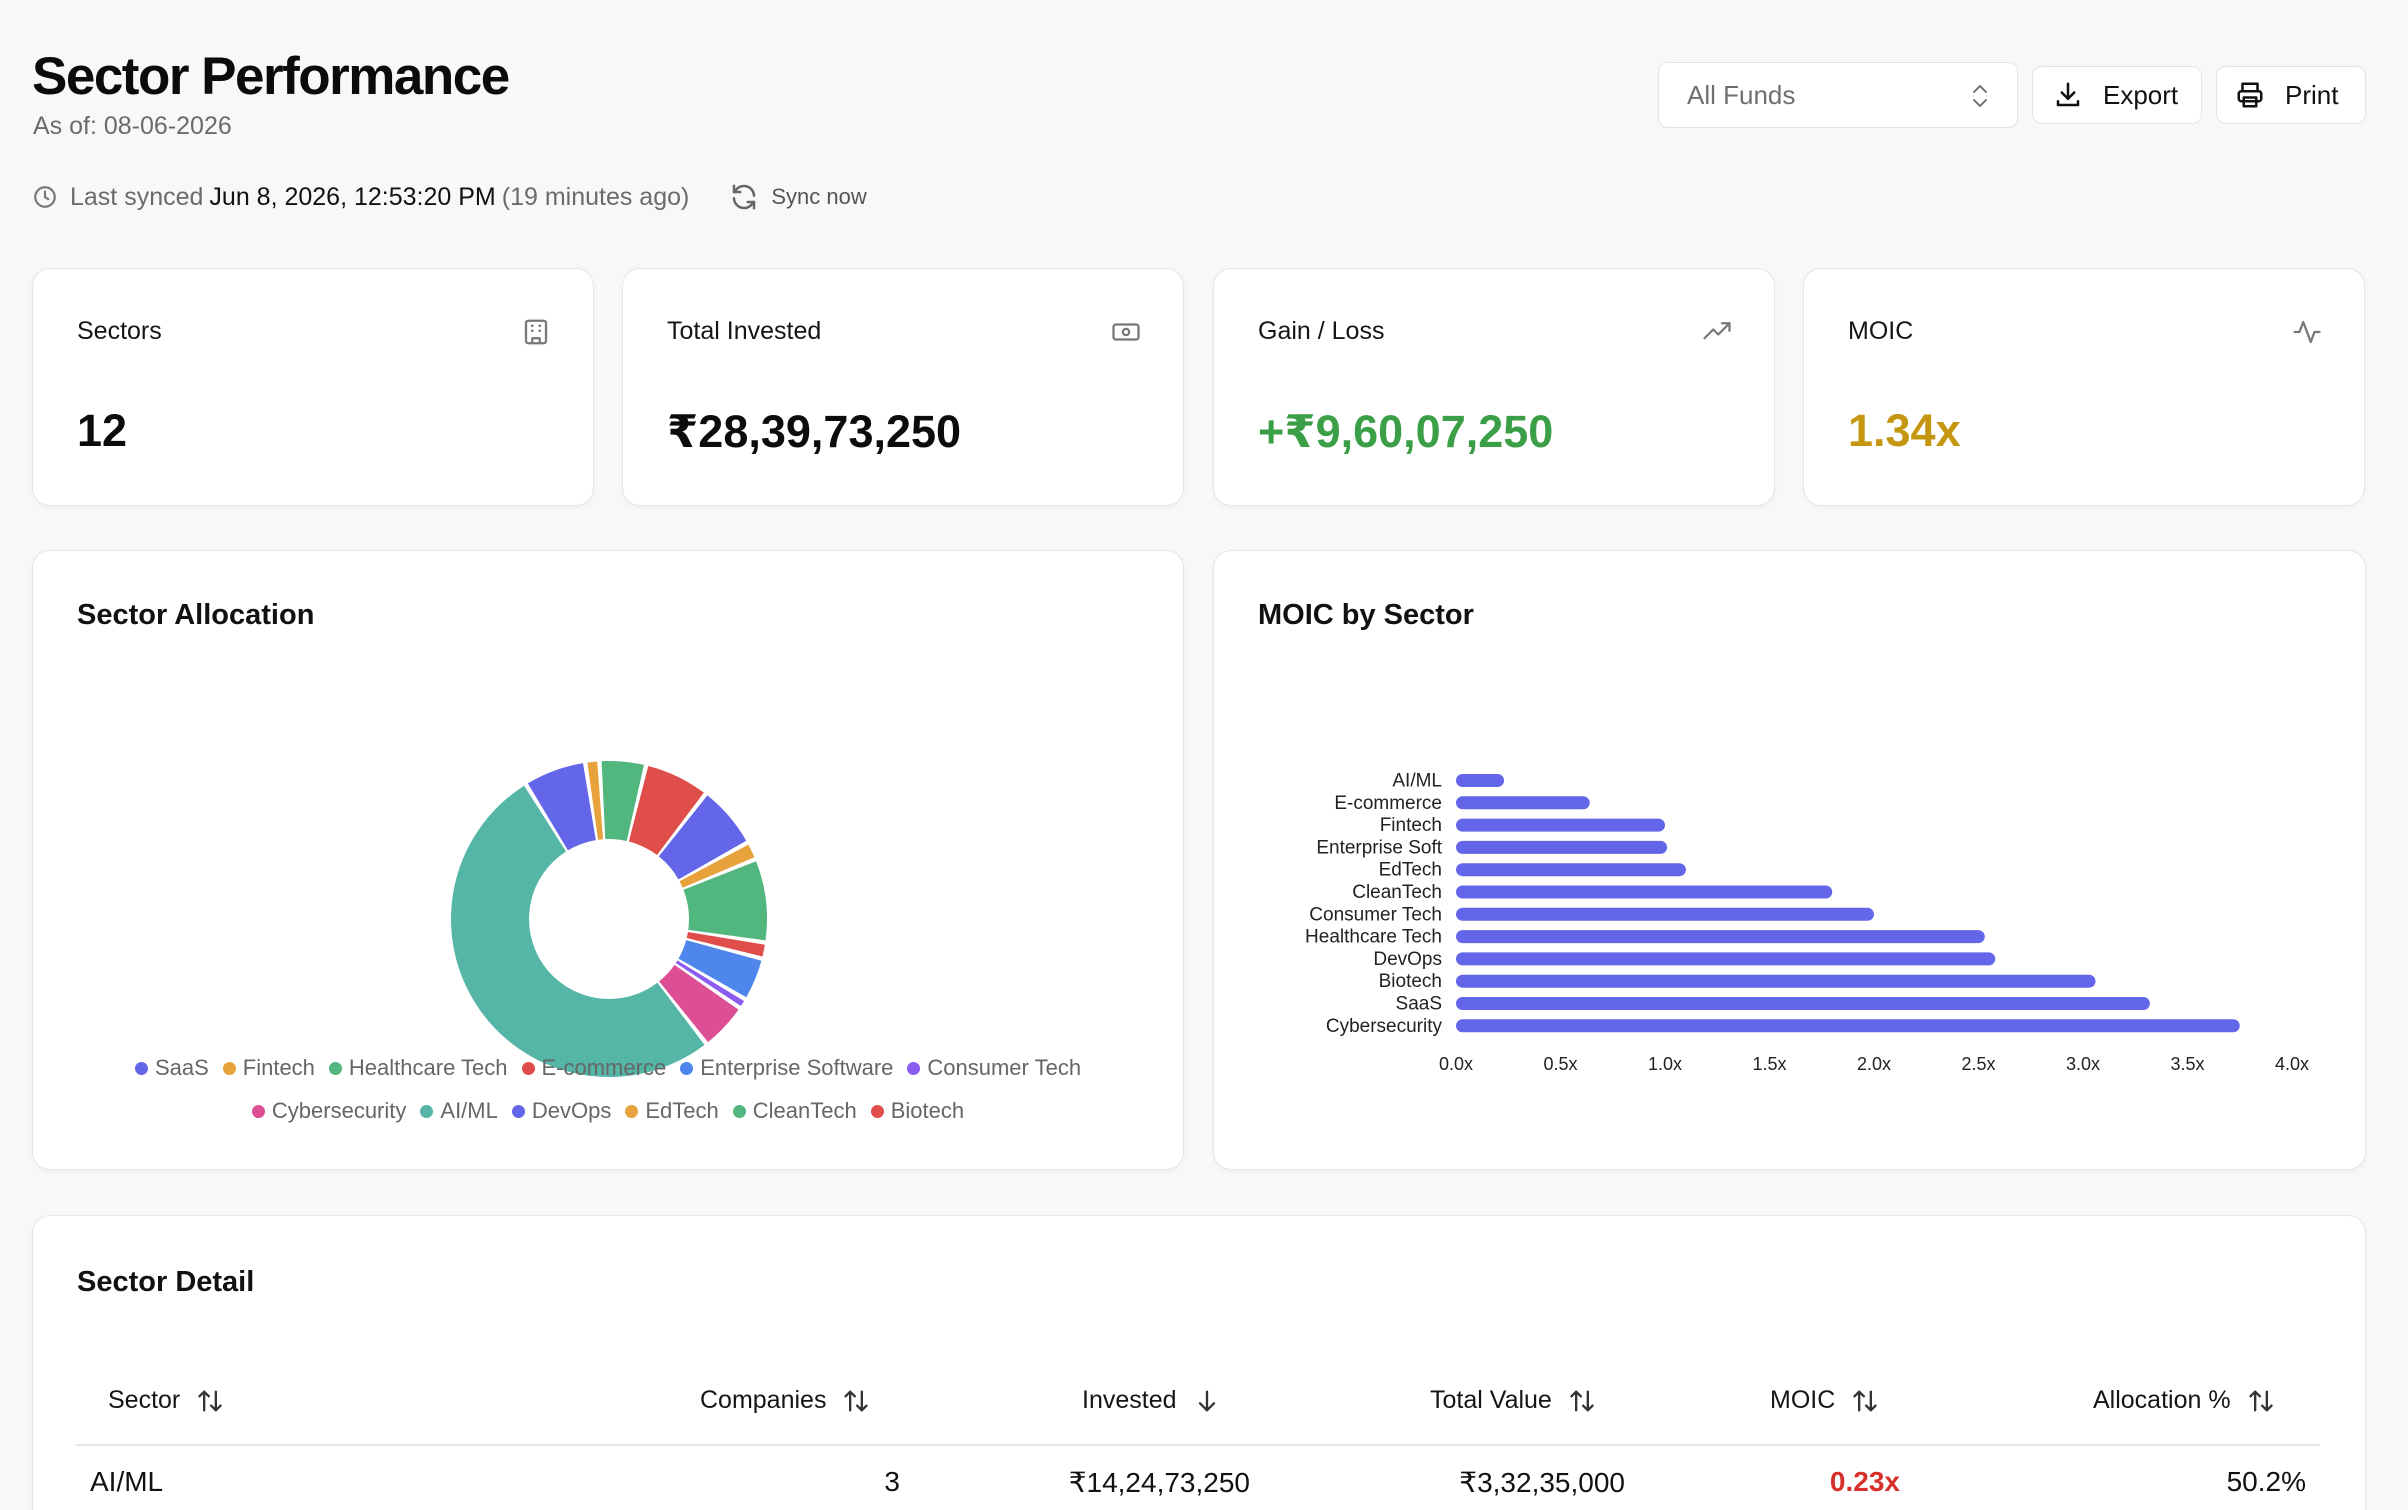 This screenshot has width=2408, height=1510. What do you see at coordinates (1838, 95) in the screenshot?
I see `fund-select: All Funds` at bounding box center [1838, 95].